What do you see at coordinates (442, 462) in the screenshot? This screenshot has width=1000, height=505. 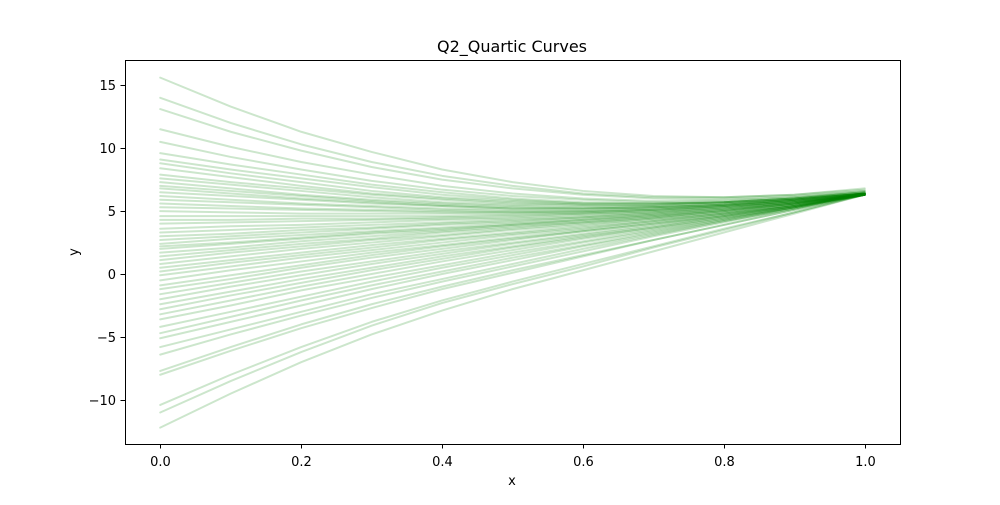 I see `x-tick-label: 0.4` at bounding box center [442, 462].